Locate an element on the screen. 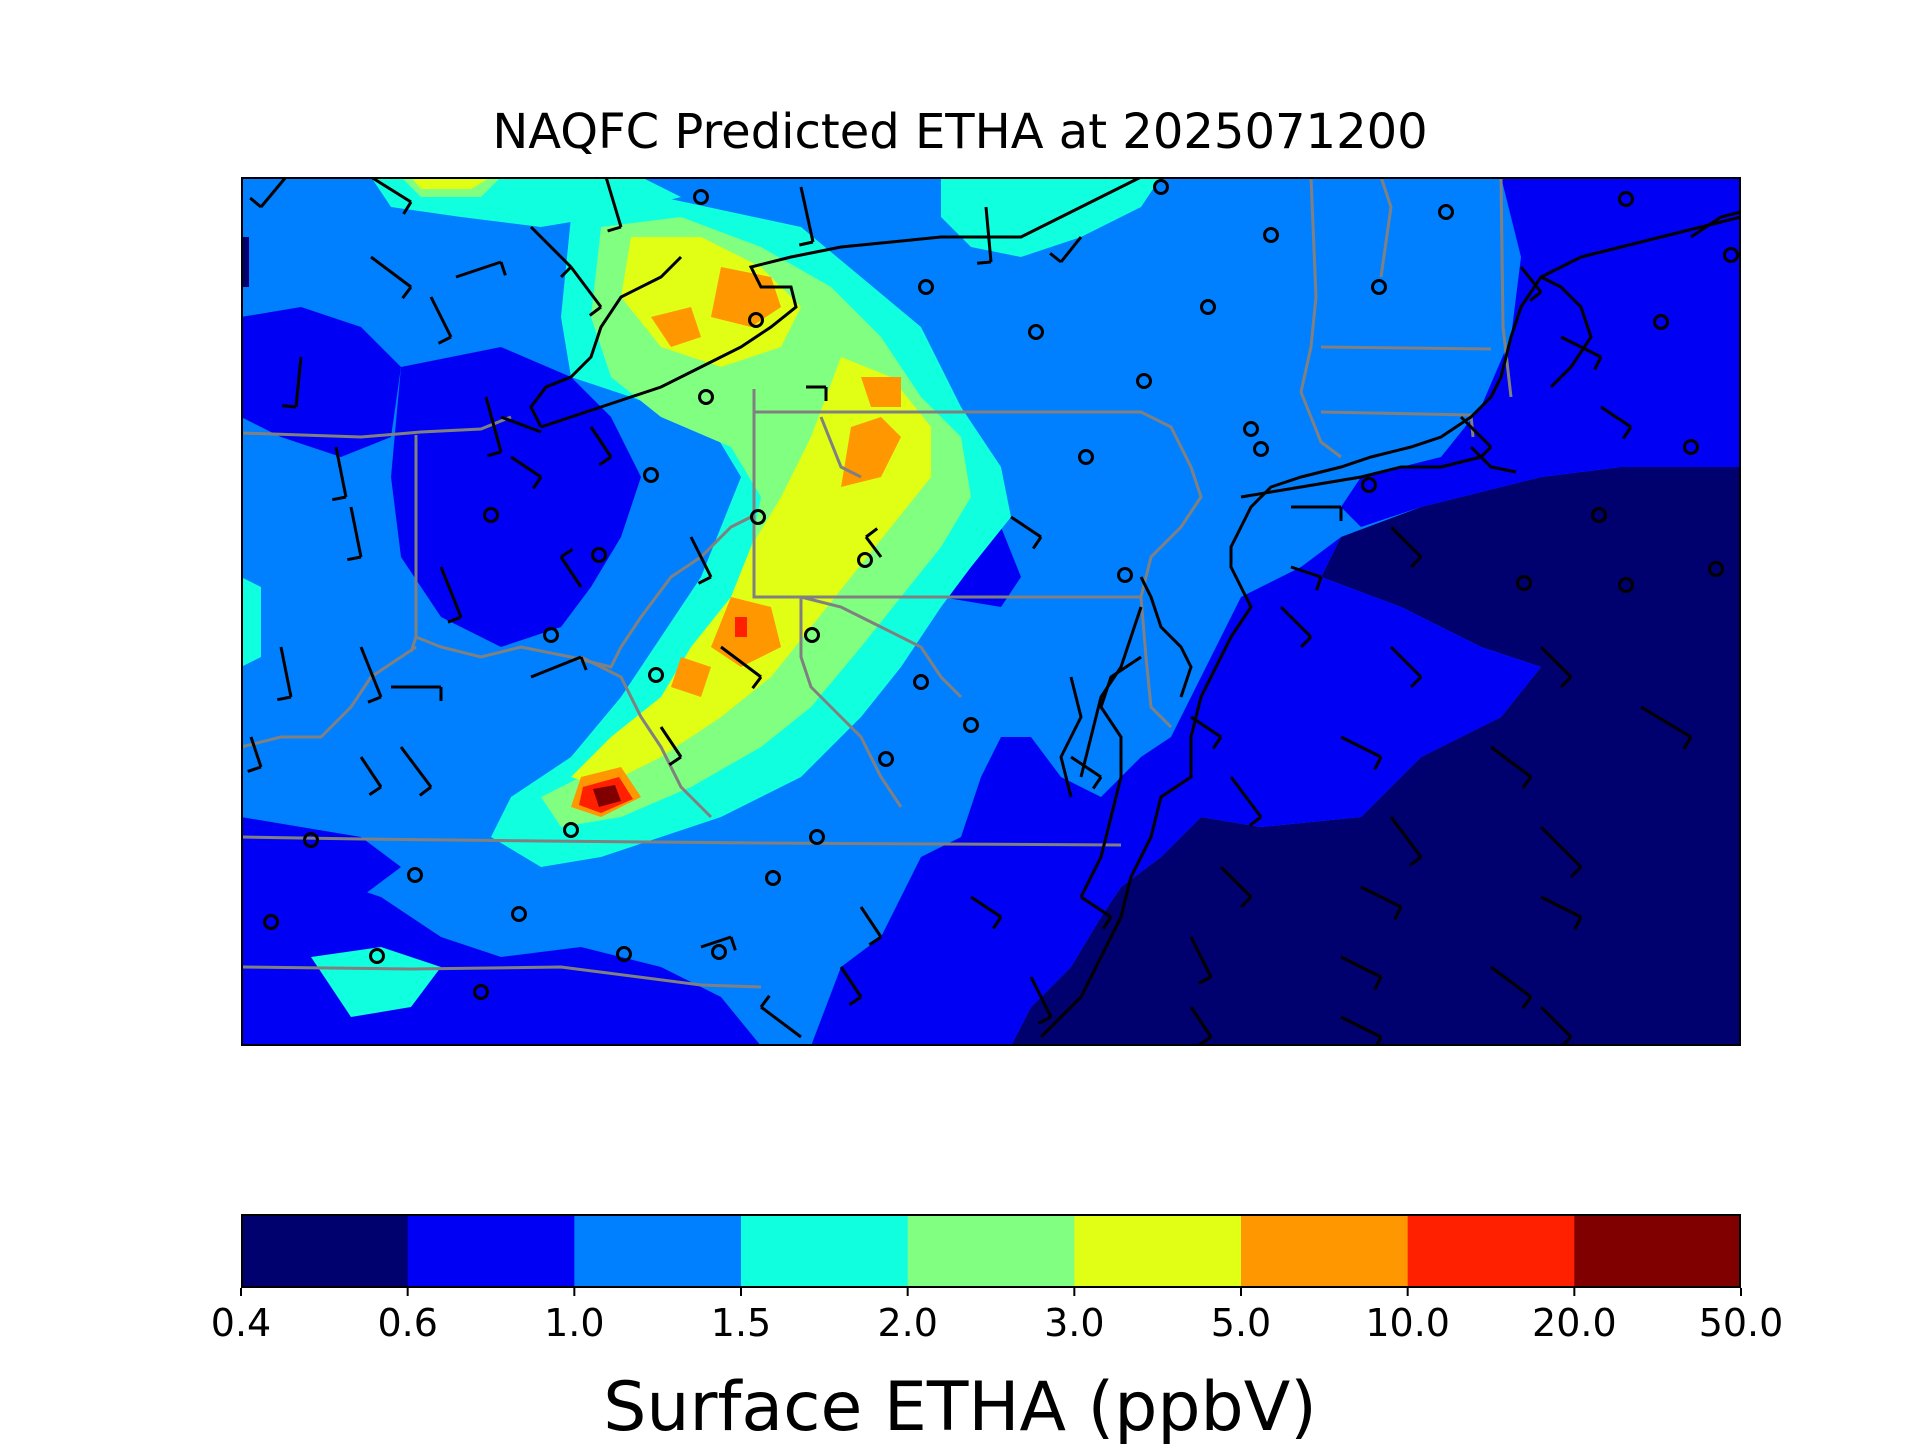  field-cyan-sw is located at coordinates (376, 982).